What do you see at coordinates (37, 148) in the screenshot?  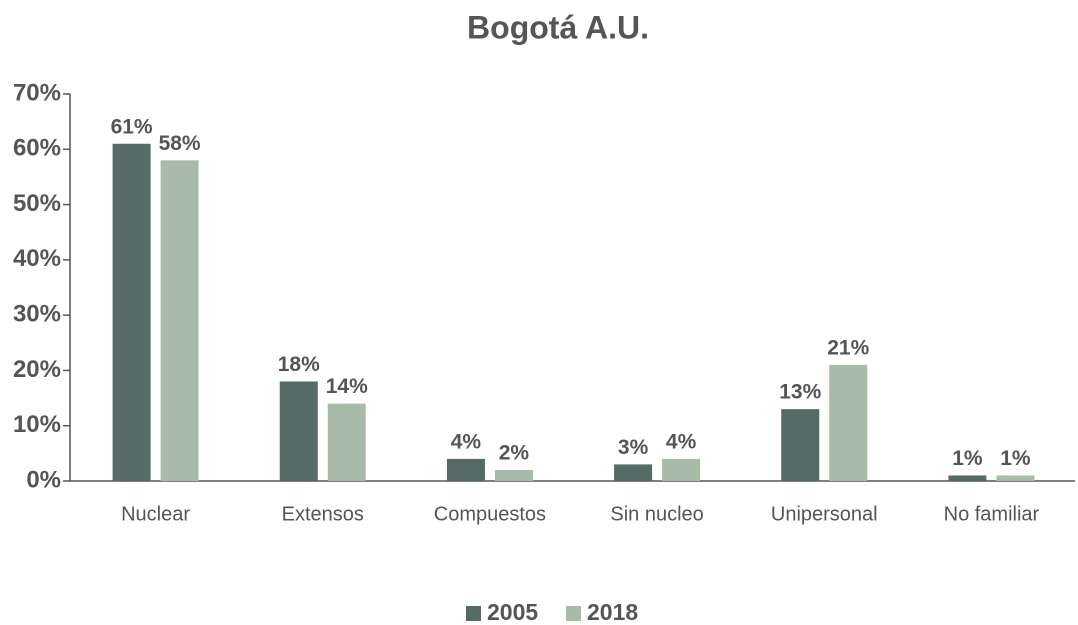 I see `y-tick-label: 60%` at bounding box center [37, 148].